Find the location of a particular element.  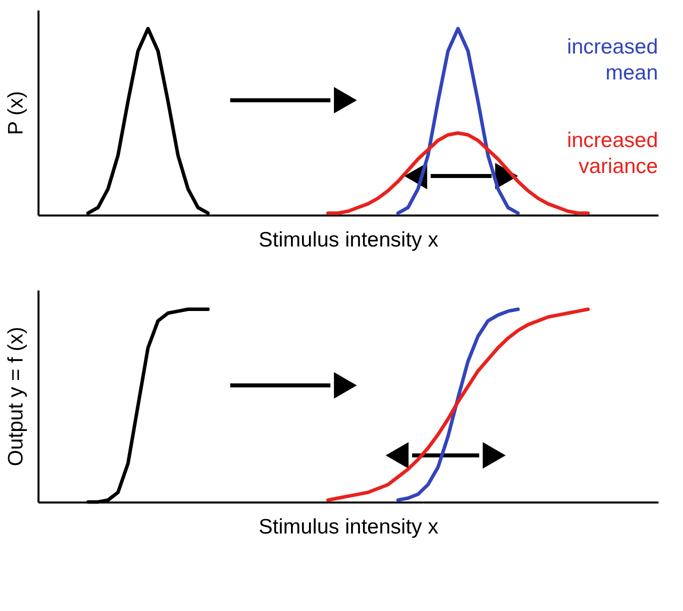

y-axis-title: P (x) is located at coordinates (16, 113).